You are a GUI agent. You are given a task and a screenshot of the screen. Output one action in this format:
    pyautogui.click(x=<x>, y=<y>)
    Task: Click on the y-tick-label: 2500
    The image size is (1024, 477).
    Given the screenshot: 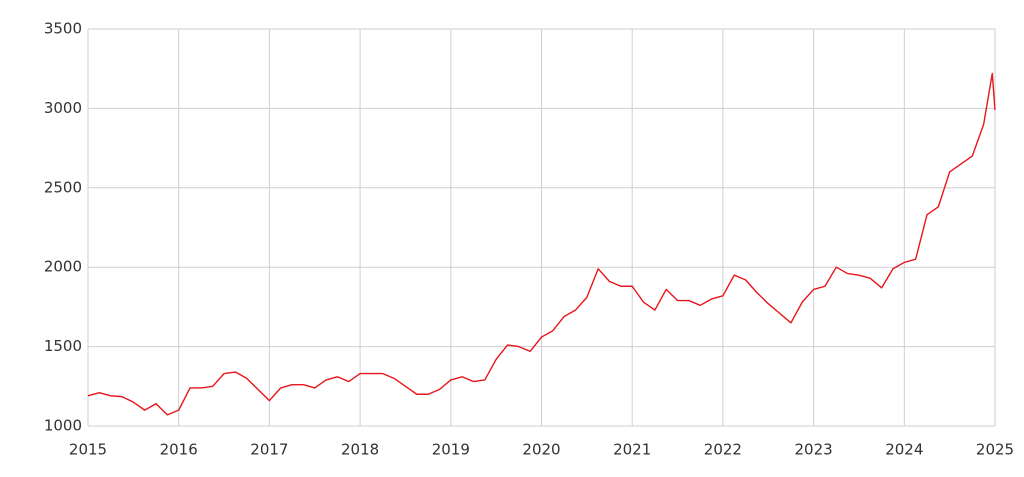 What is the action you would take?
    pyautogui.click(x=63, y=187)
    